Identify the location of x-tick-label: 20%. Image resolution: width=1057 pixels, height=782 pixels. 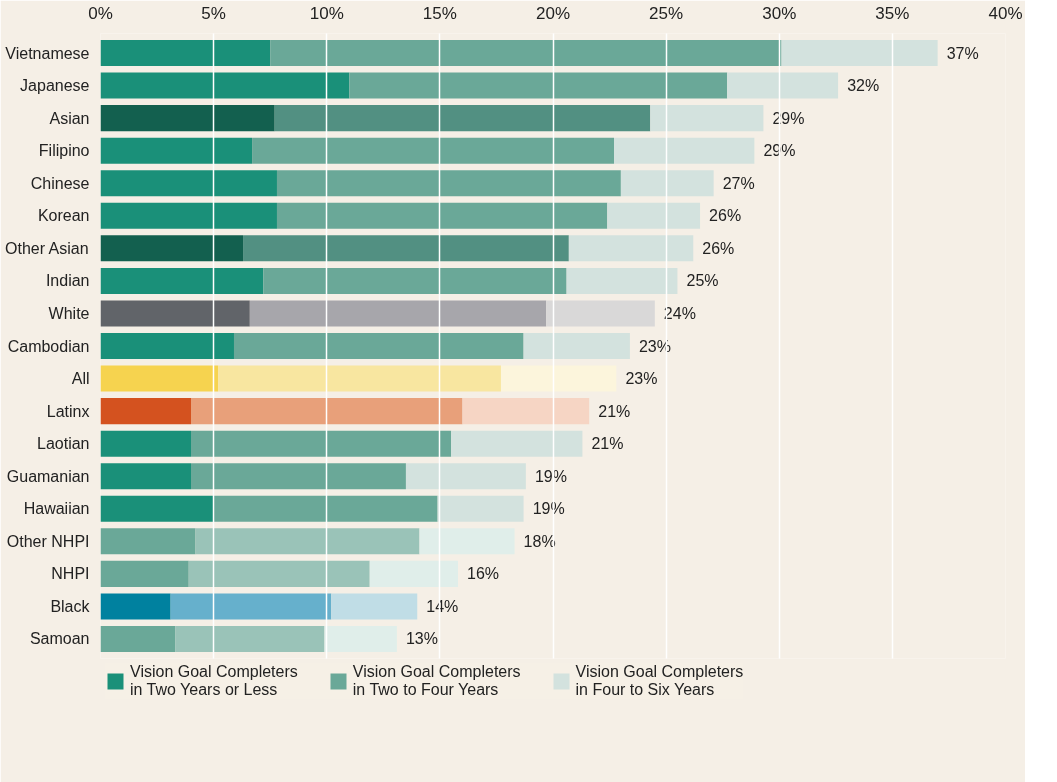
(553, 13).